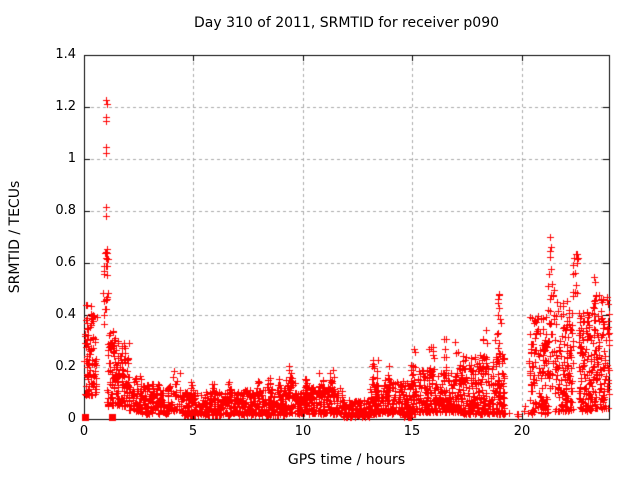  What do you see at coordinates (522, 431) in the screenshot?
I see `x-tick-label-20: 20` at bounding box center [522, 431].